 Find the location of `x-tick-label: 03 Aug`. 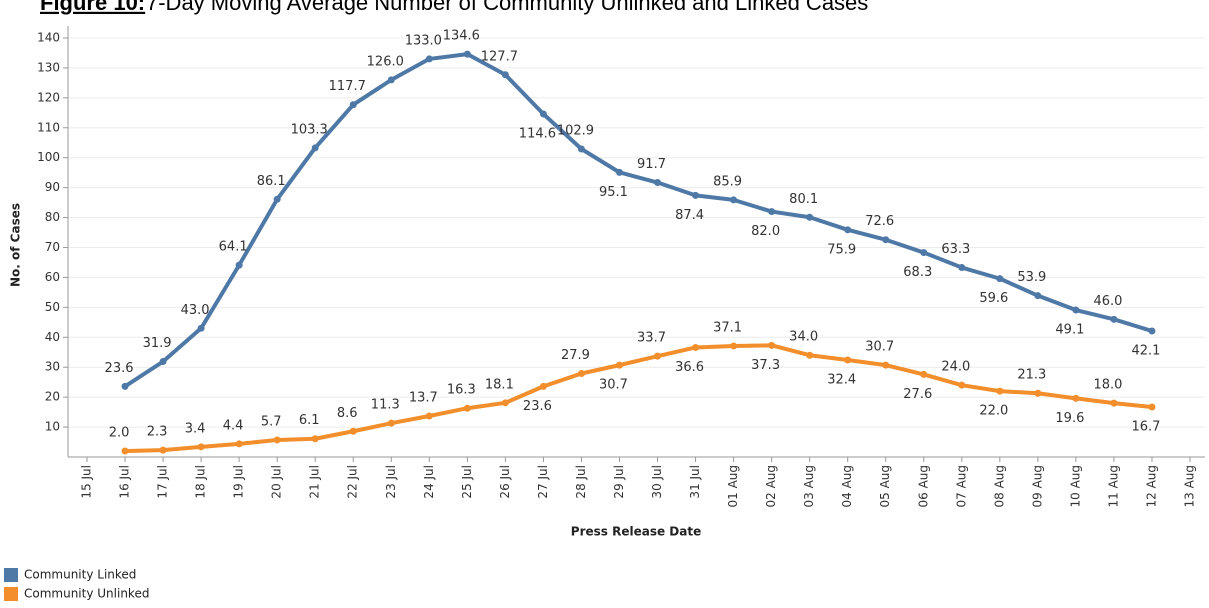

x-tick-label: 03 Aug is located at coordinates (809, 486).